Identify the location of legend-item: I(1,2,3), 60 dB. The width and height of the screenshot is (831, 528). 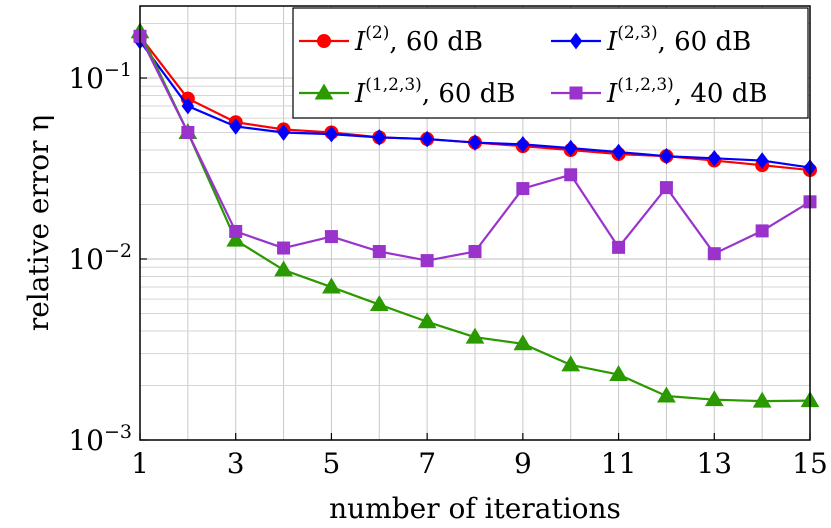
(407, 92).